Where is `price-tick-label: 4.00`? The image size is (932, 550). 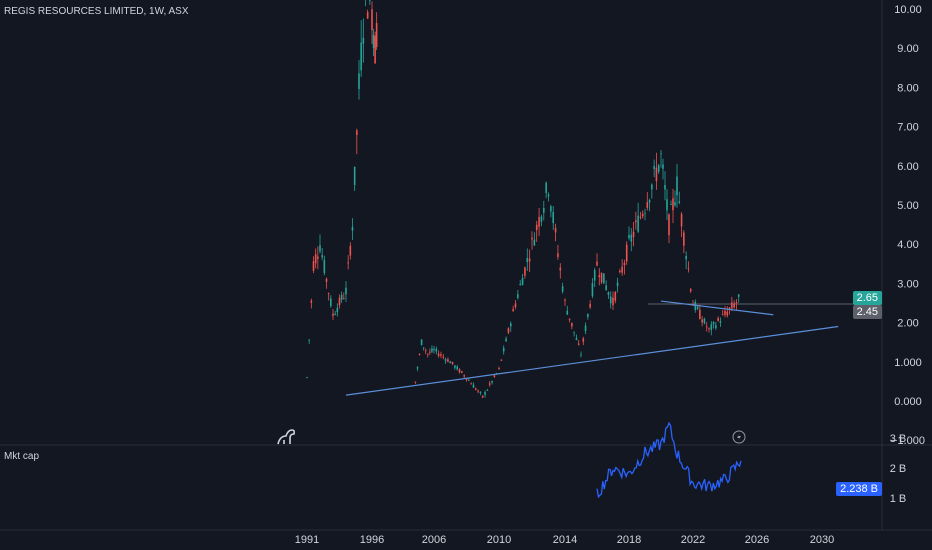 price-tick-label: 4.00 is located at coordinates (907, 245).